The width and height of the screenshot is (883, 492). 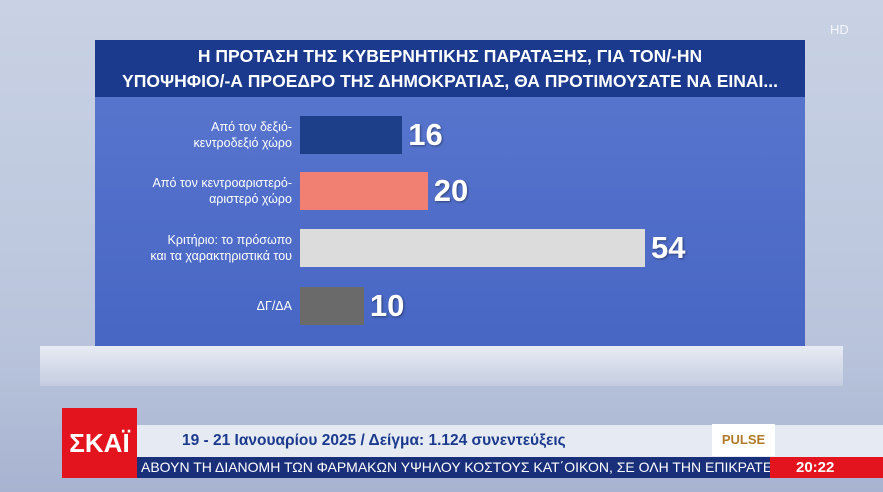 What do you see at coordinates (839, 29) in the screenshot?
I see `hd-badge: HD` at bounding box center [839, 29].